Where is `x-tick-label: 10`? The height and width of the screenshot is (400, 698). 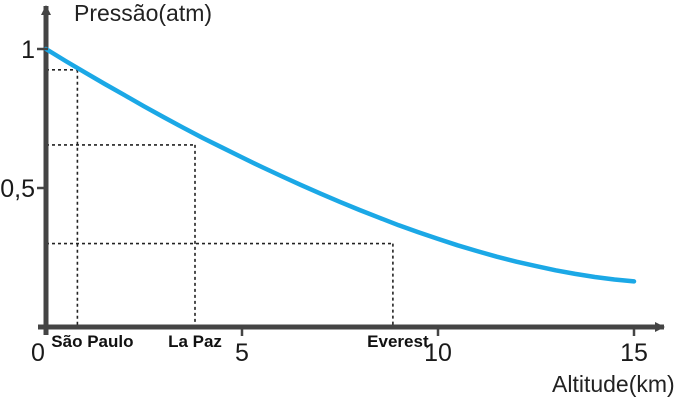 x-tick-label: 10 is located at coordinates (438, 353).